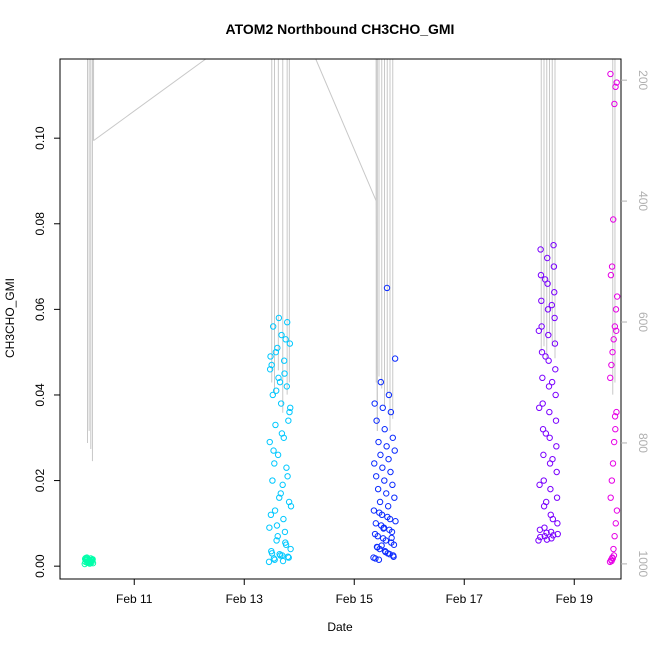 The height and width of the screenshot is (650, 650). What do you see at coordinates (46, 352) in the screenshot?
I see `y-axis: 0.00 0.02 0.04 0.06 0.08 0.10` at bounding box center [46, 352].